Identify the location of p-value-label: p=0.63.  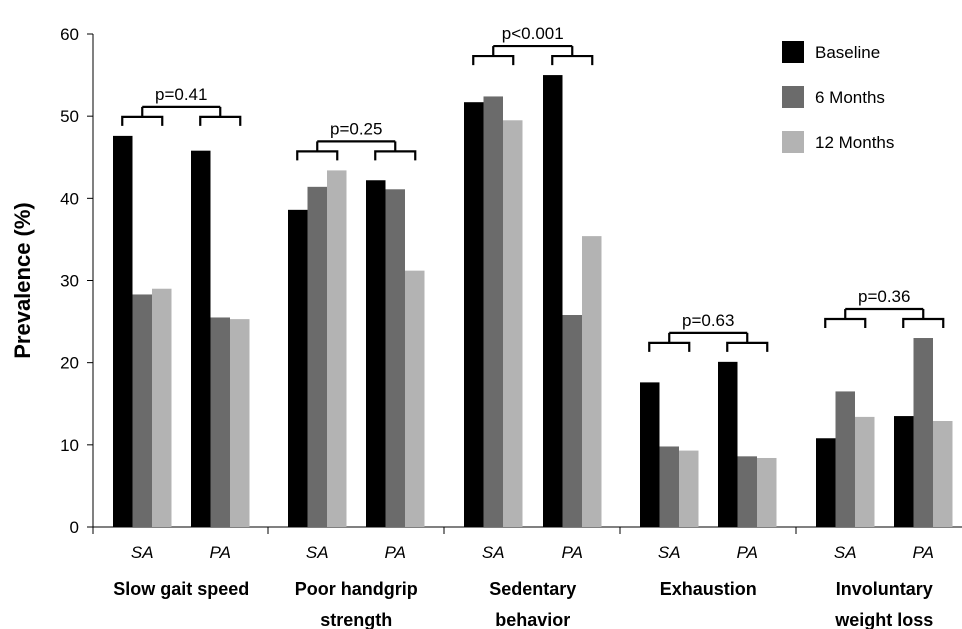
(708, 320).